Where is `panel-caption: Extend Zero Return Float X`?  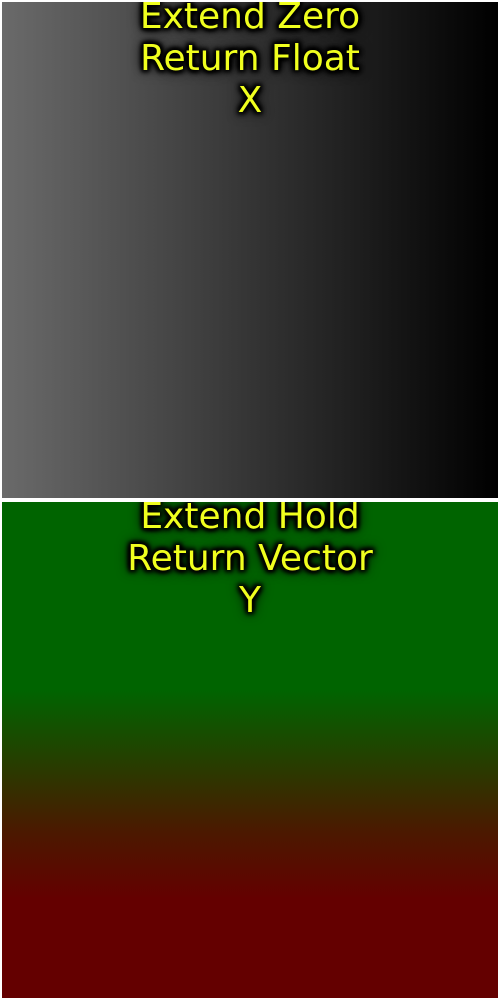
panel-caption: Extend Zero Return Float X is located at coordinates (250, 62).